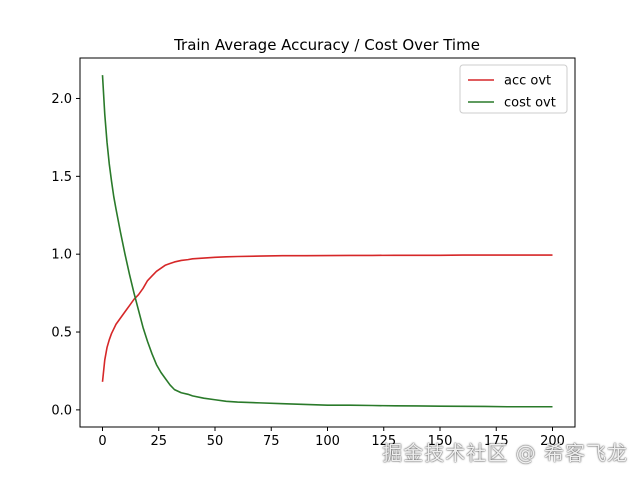 This screenshot has width=640, height=484. I want to click on y-tick-label: 2.0, so click(61, 99).